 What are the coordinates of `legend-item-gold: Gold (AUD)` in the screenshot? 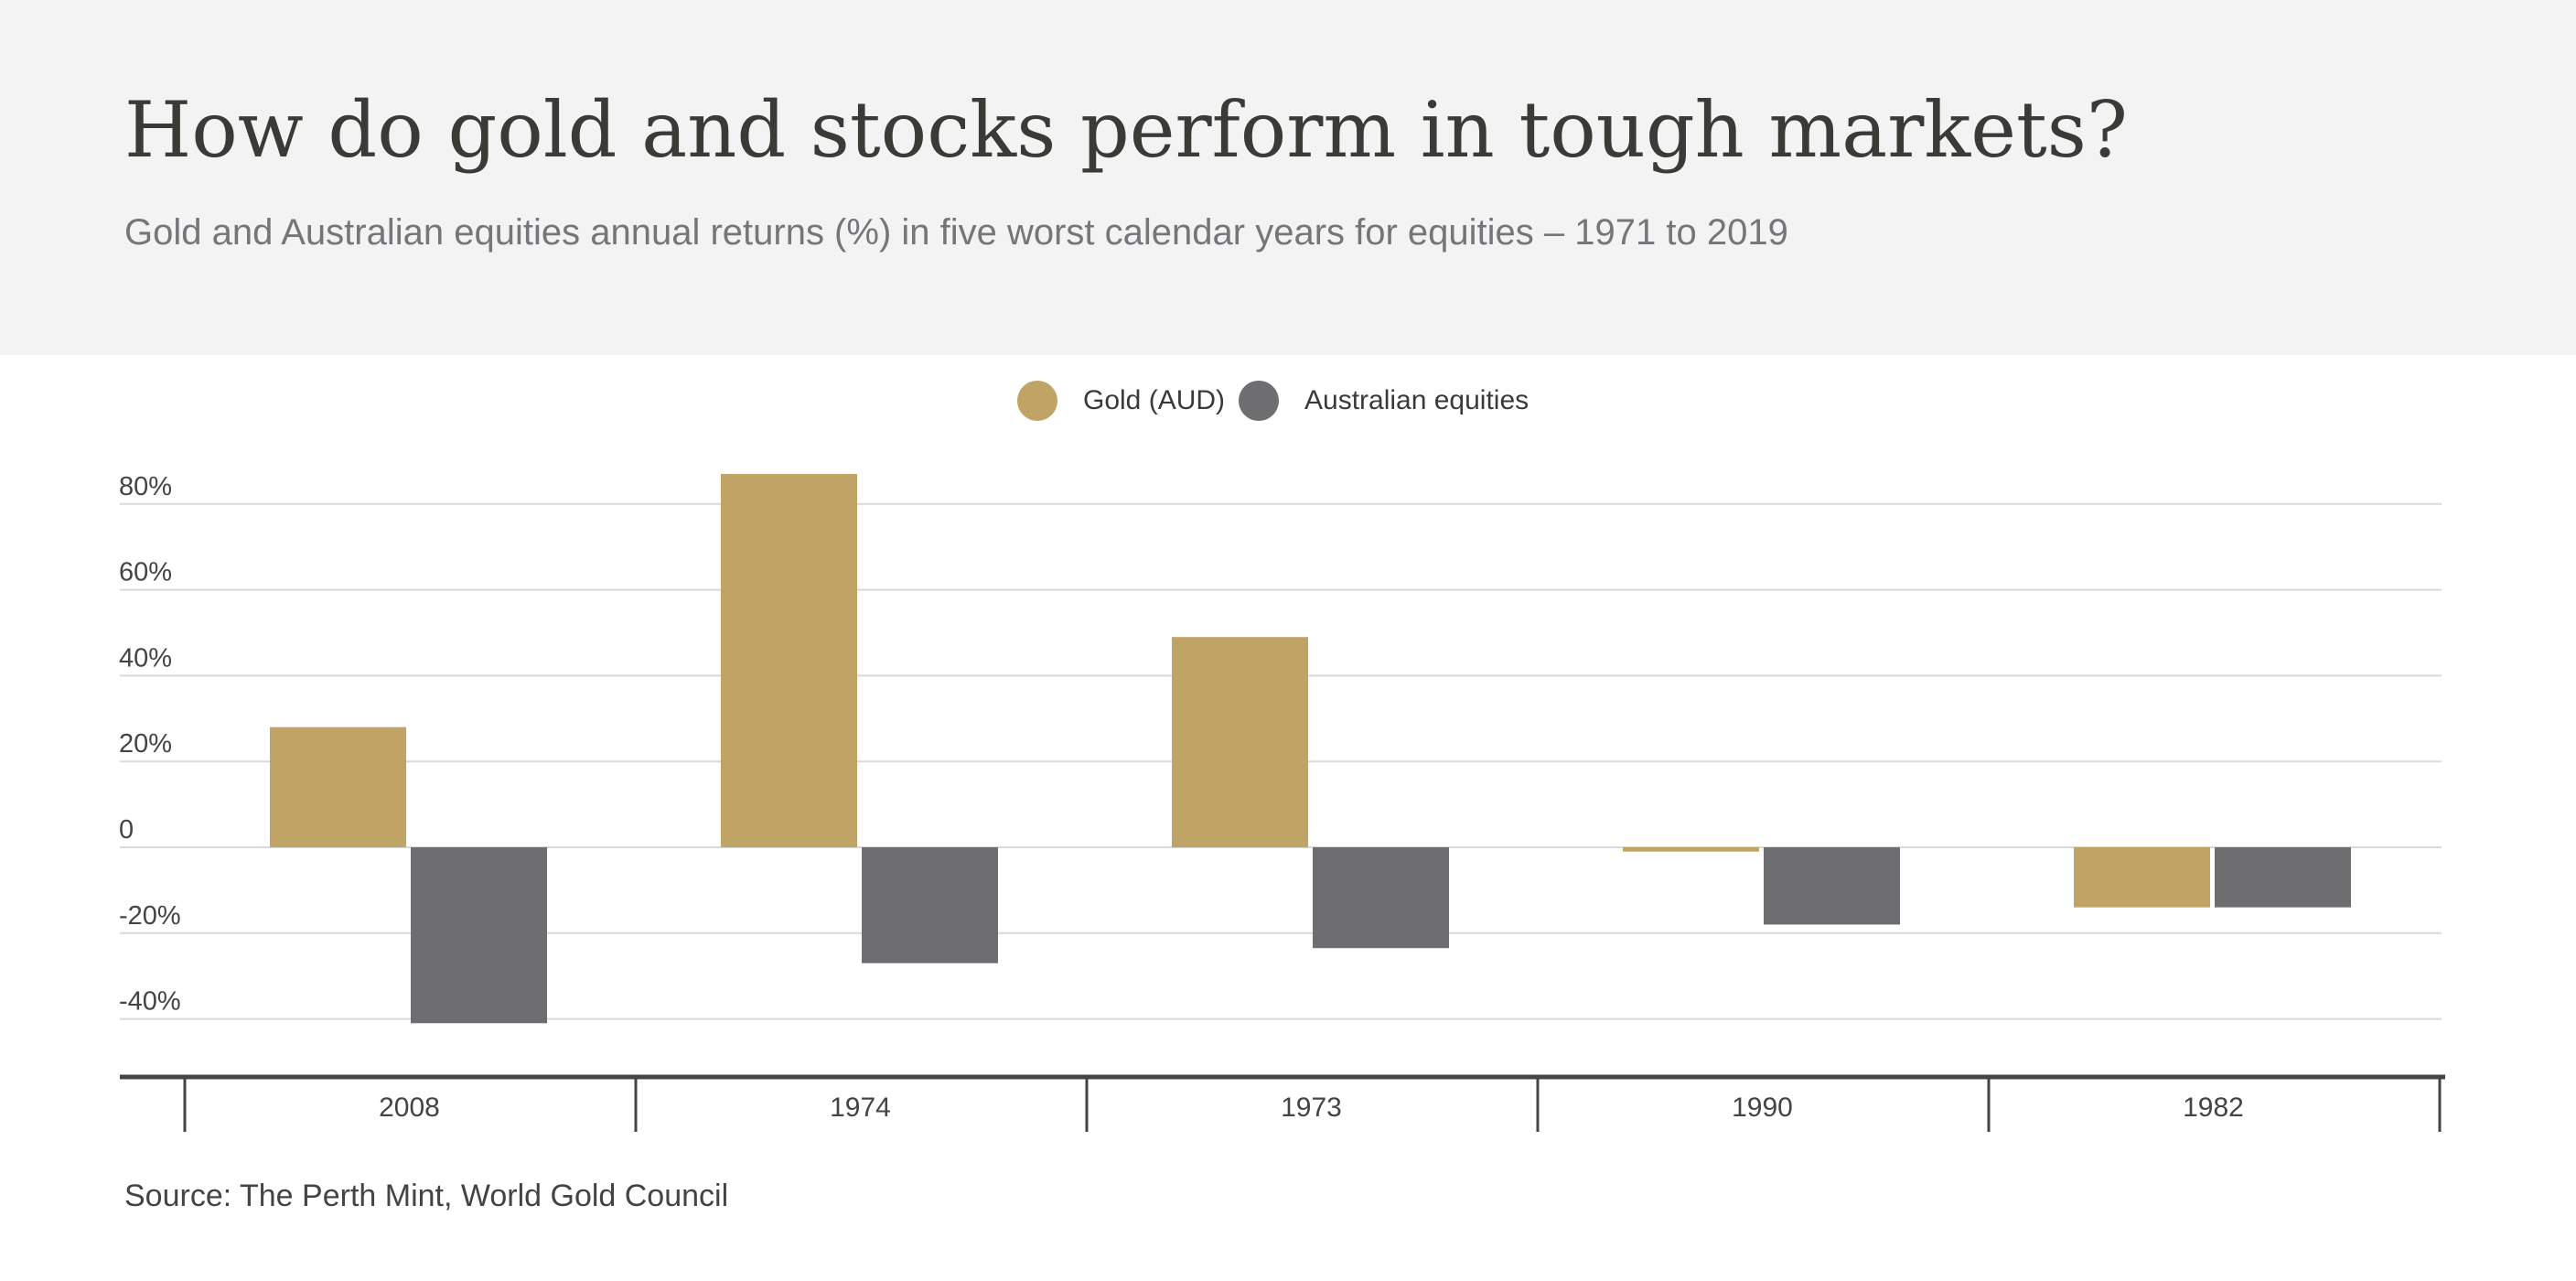 It's located at (1121, 401).